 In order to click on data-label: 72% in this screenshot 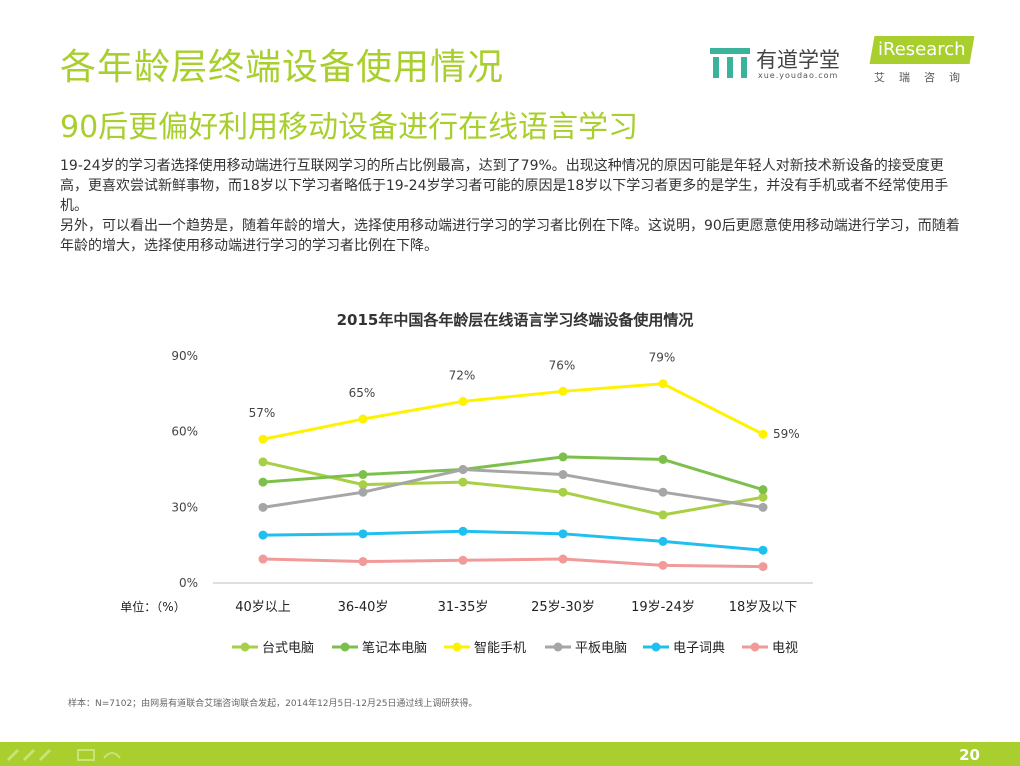, I will do `click(462, 375)`.